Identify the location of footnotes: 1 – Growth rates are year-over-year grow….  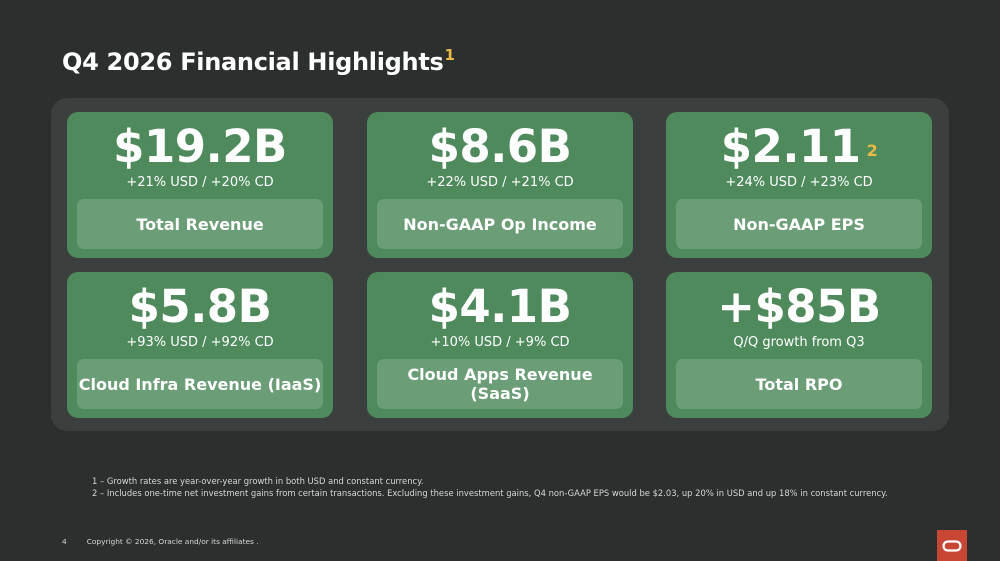
(490, 487).